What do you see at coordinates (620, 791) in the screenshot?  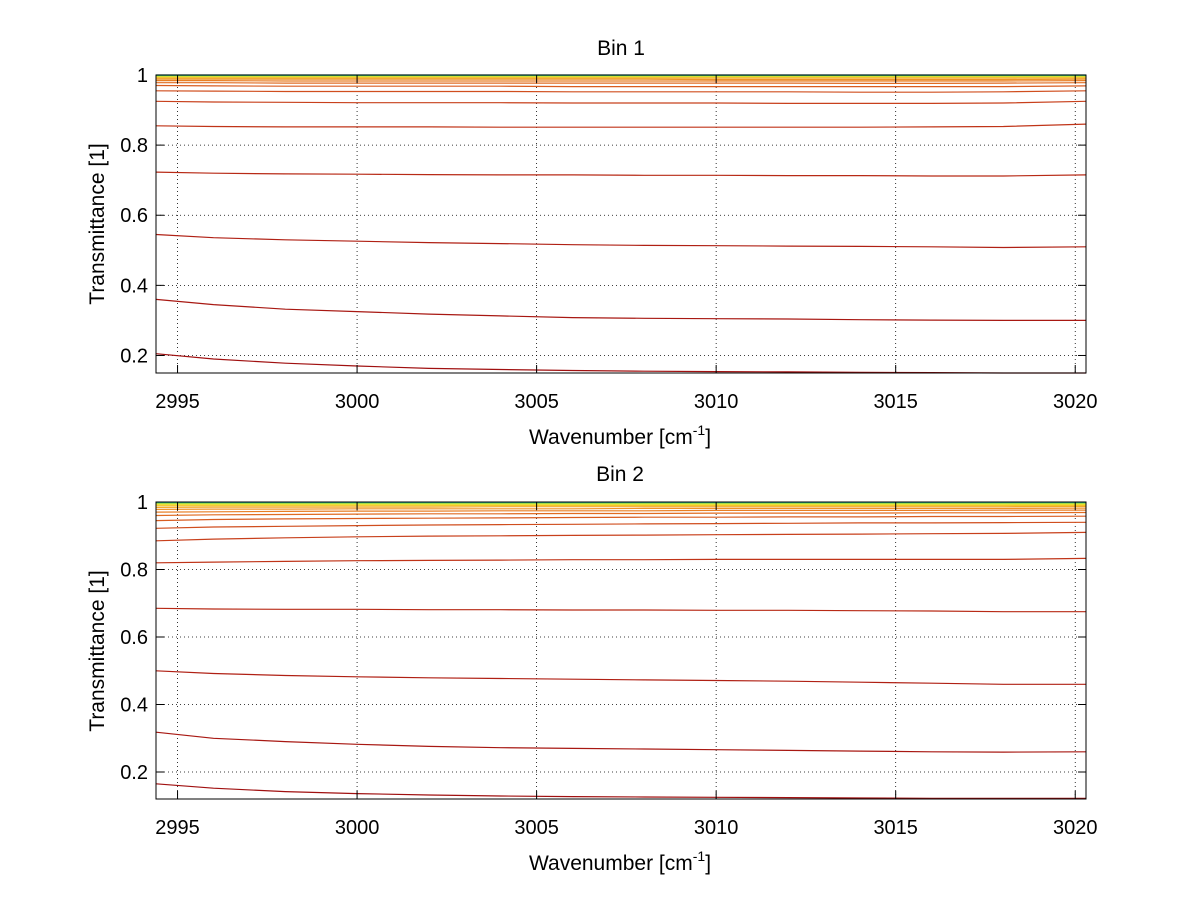 I see `series-line-c1` at bounding box center [620, 791].